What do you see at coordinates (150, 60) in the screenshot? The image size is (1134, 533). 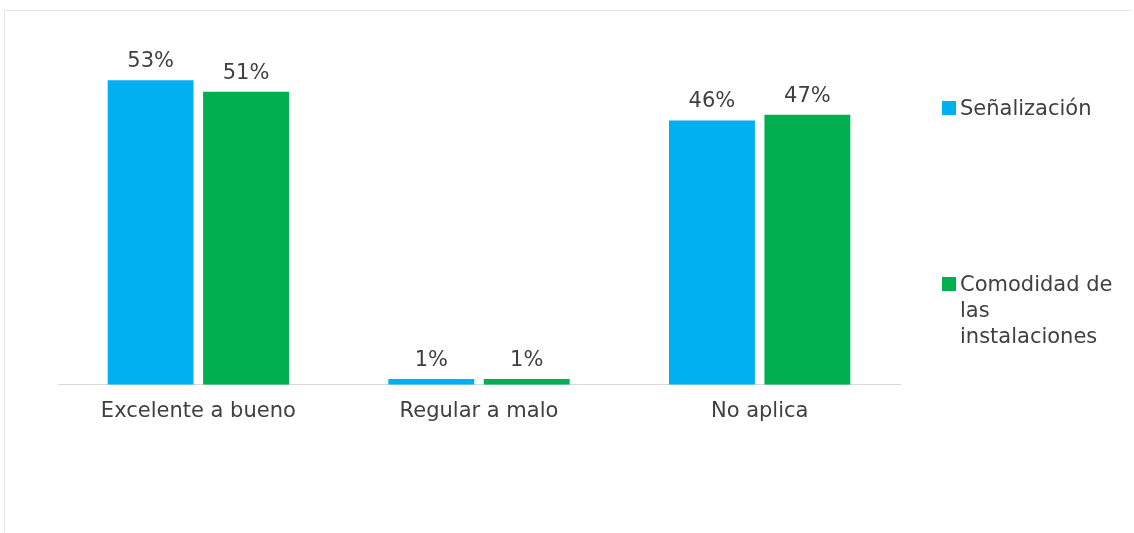 I see `data-label: 53%` at bounding box center [150, 60].